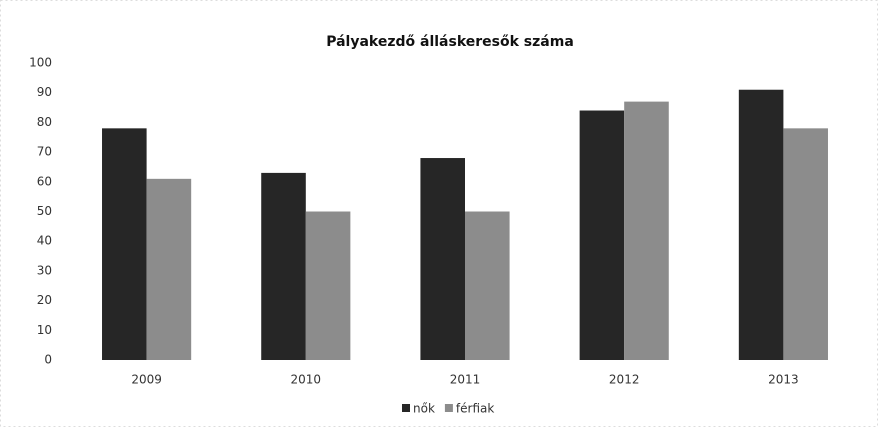  What do you see at coordinates (44, 122) in the screenshot?
I see `y-tick-label: 80` at bounding box center [44, 122].